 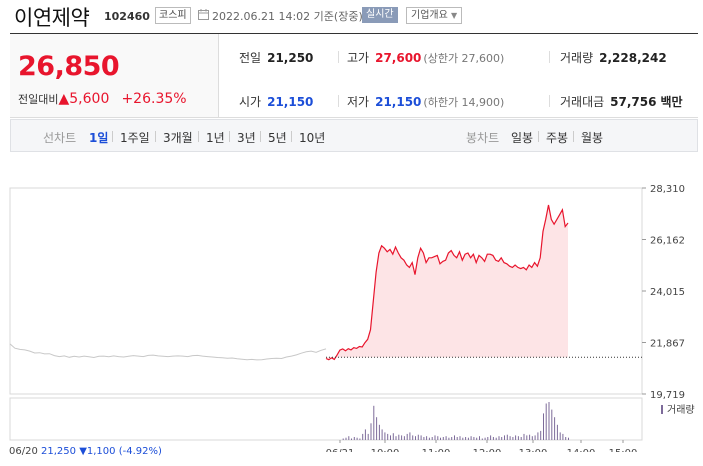 What do you see at coordinates (582, 102) in the screenshot?
I see `amount-label: 거래대금` at bounding box center [582, 102].